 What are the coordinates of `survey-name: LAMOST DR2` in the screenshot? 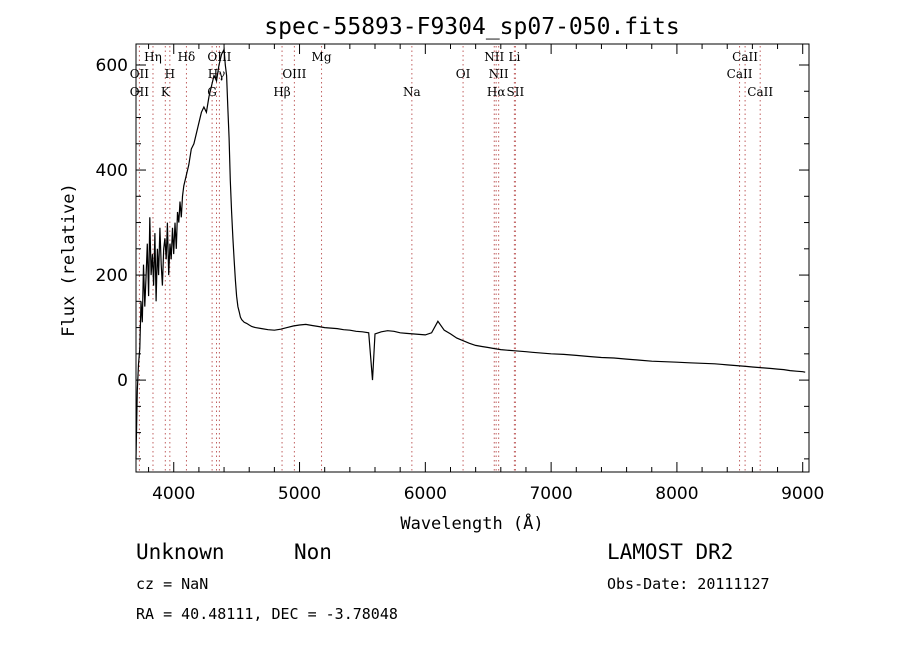 It's located at (670, 552).